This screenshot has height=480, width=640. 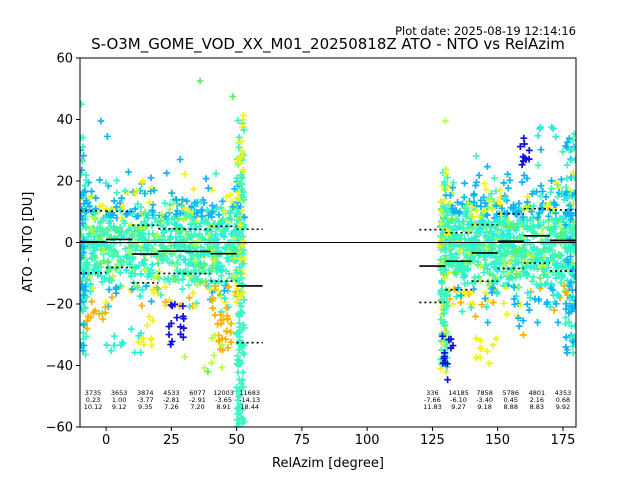 I want to click on bin-std-label: 9.92, so click(x=563, y=407).